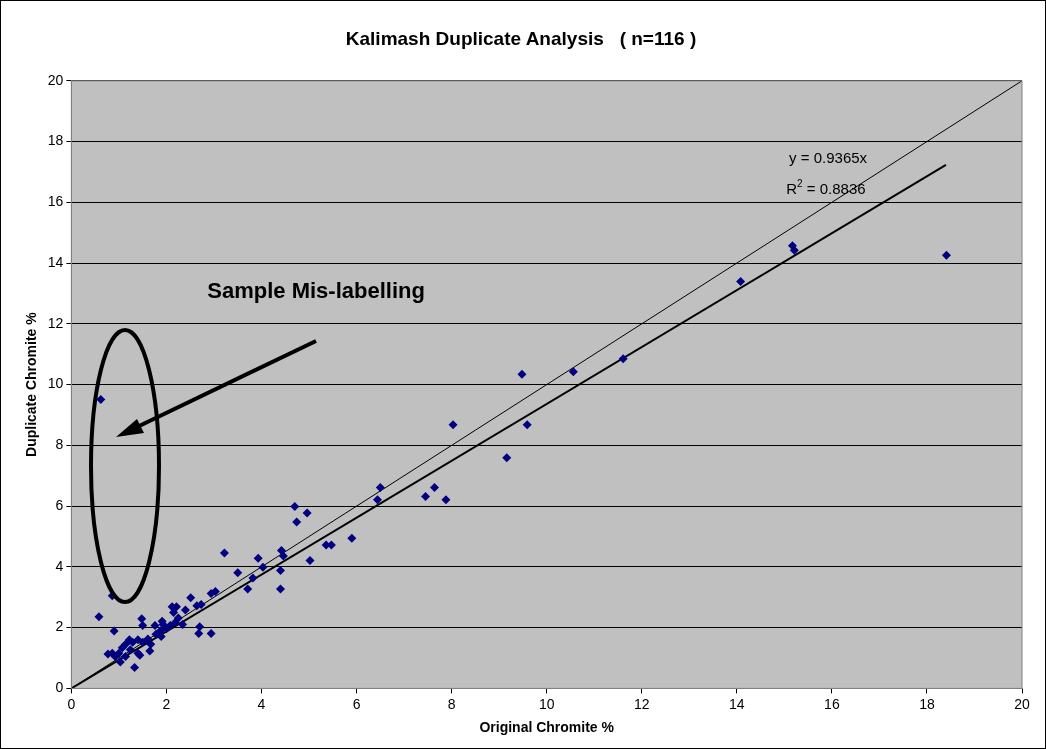  What do you see at coordinates (316, 290) in the screenshot?
I see `annotation: Sample Mis-labelling` at bounding box center [316, 290].